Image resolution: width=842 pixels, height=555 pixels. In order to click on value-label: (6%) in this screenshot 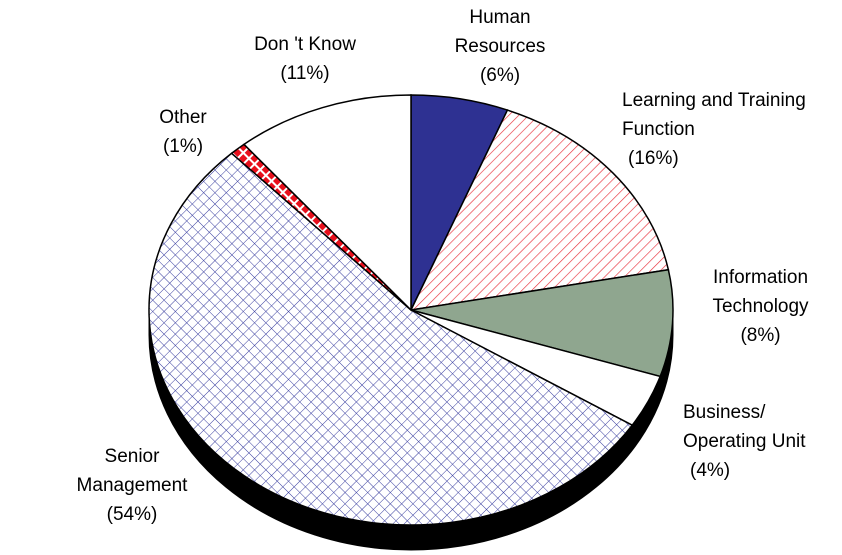, I will do `click(500, 75)`.